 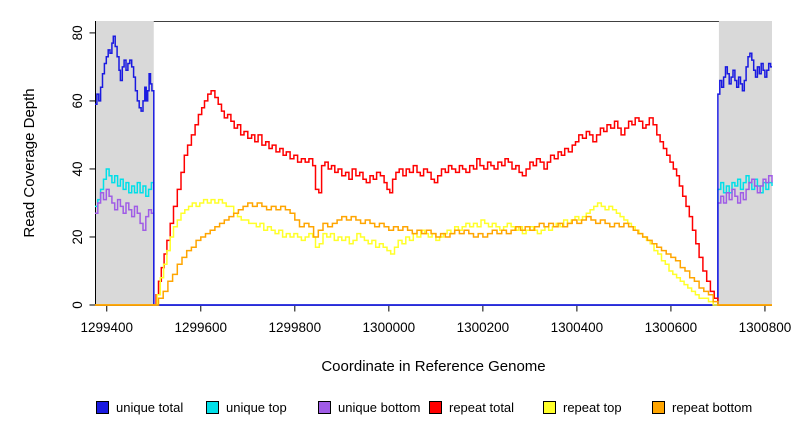 I want to click on legend-item-unique-bottom: unique bottom, so click(x=369, y=407).